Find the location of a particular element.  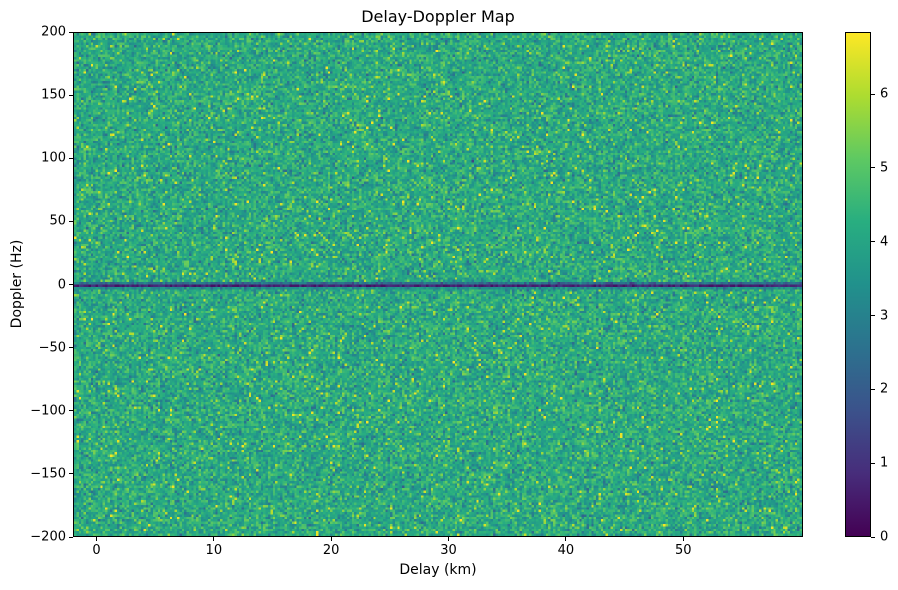

colorbar-tick-label: 1 is located at coordinates (884, 463).